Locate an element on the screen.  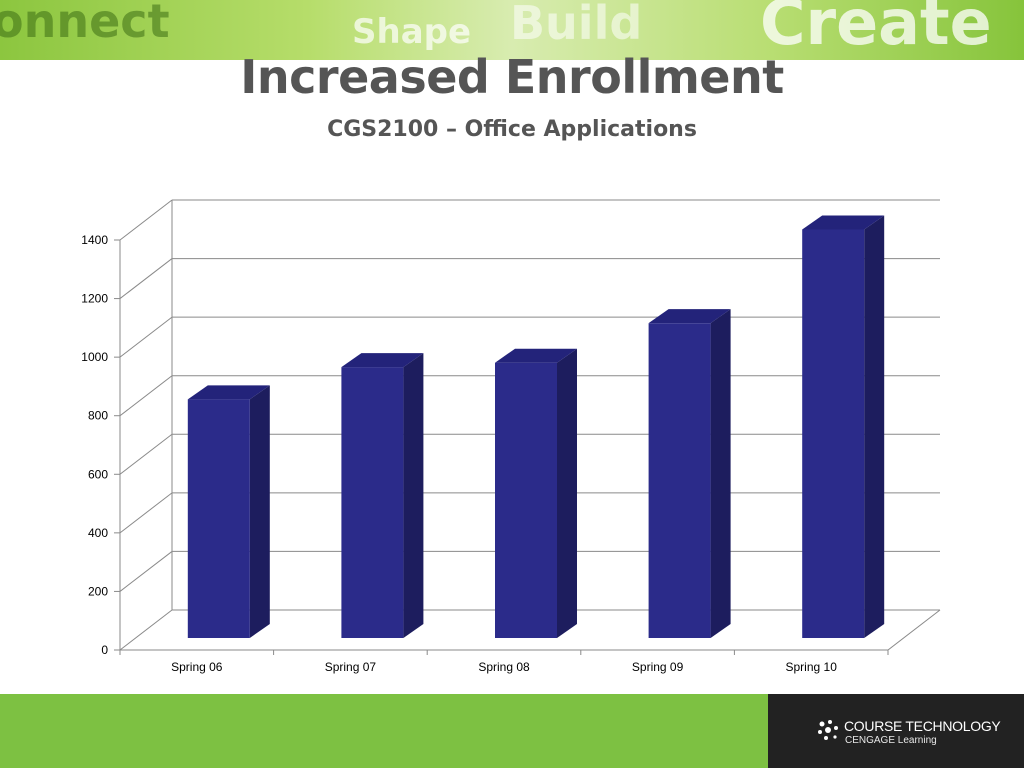
y-tick-label: 800 is located at coordinates (98, 416).